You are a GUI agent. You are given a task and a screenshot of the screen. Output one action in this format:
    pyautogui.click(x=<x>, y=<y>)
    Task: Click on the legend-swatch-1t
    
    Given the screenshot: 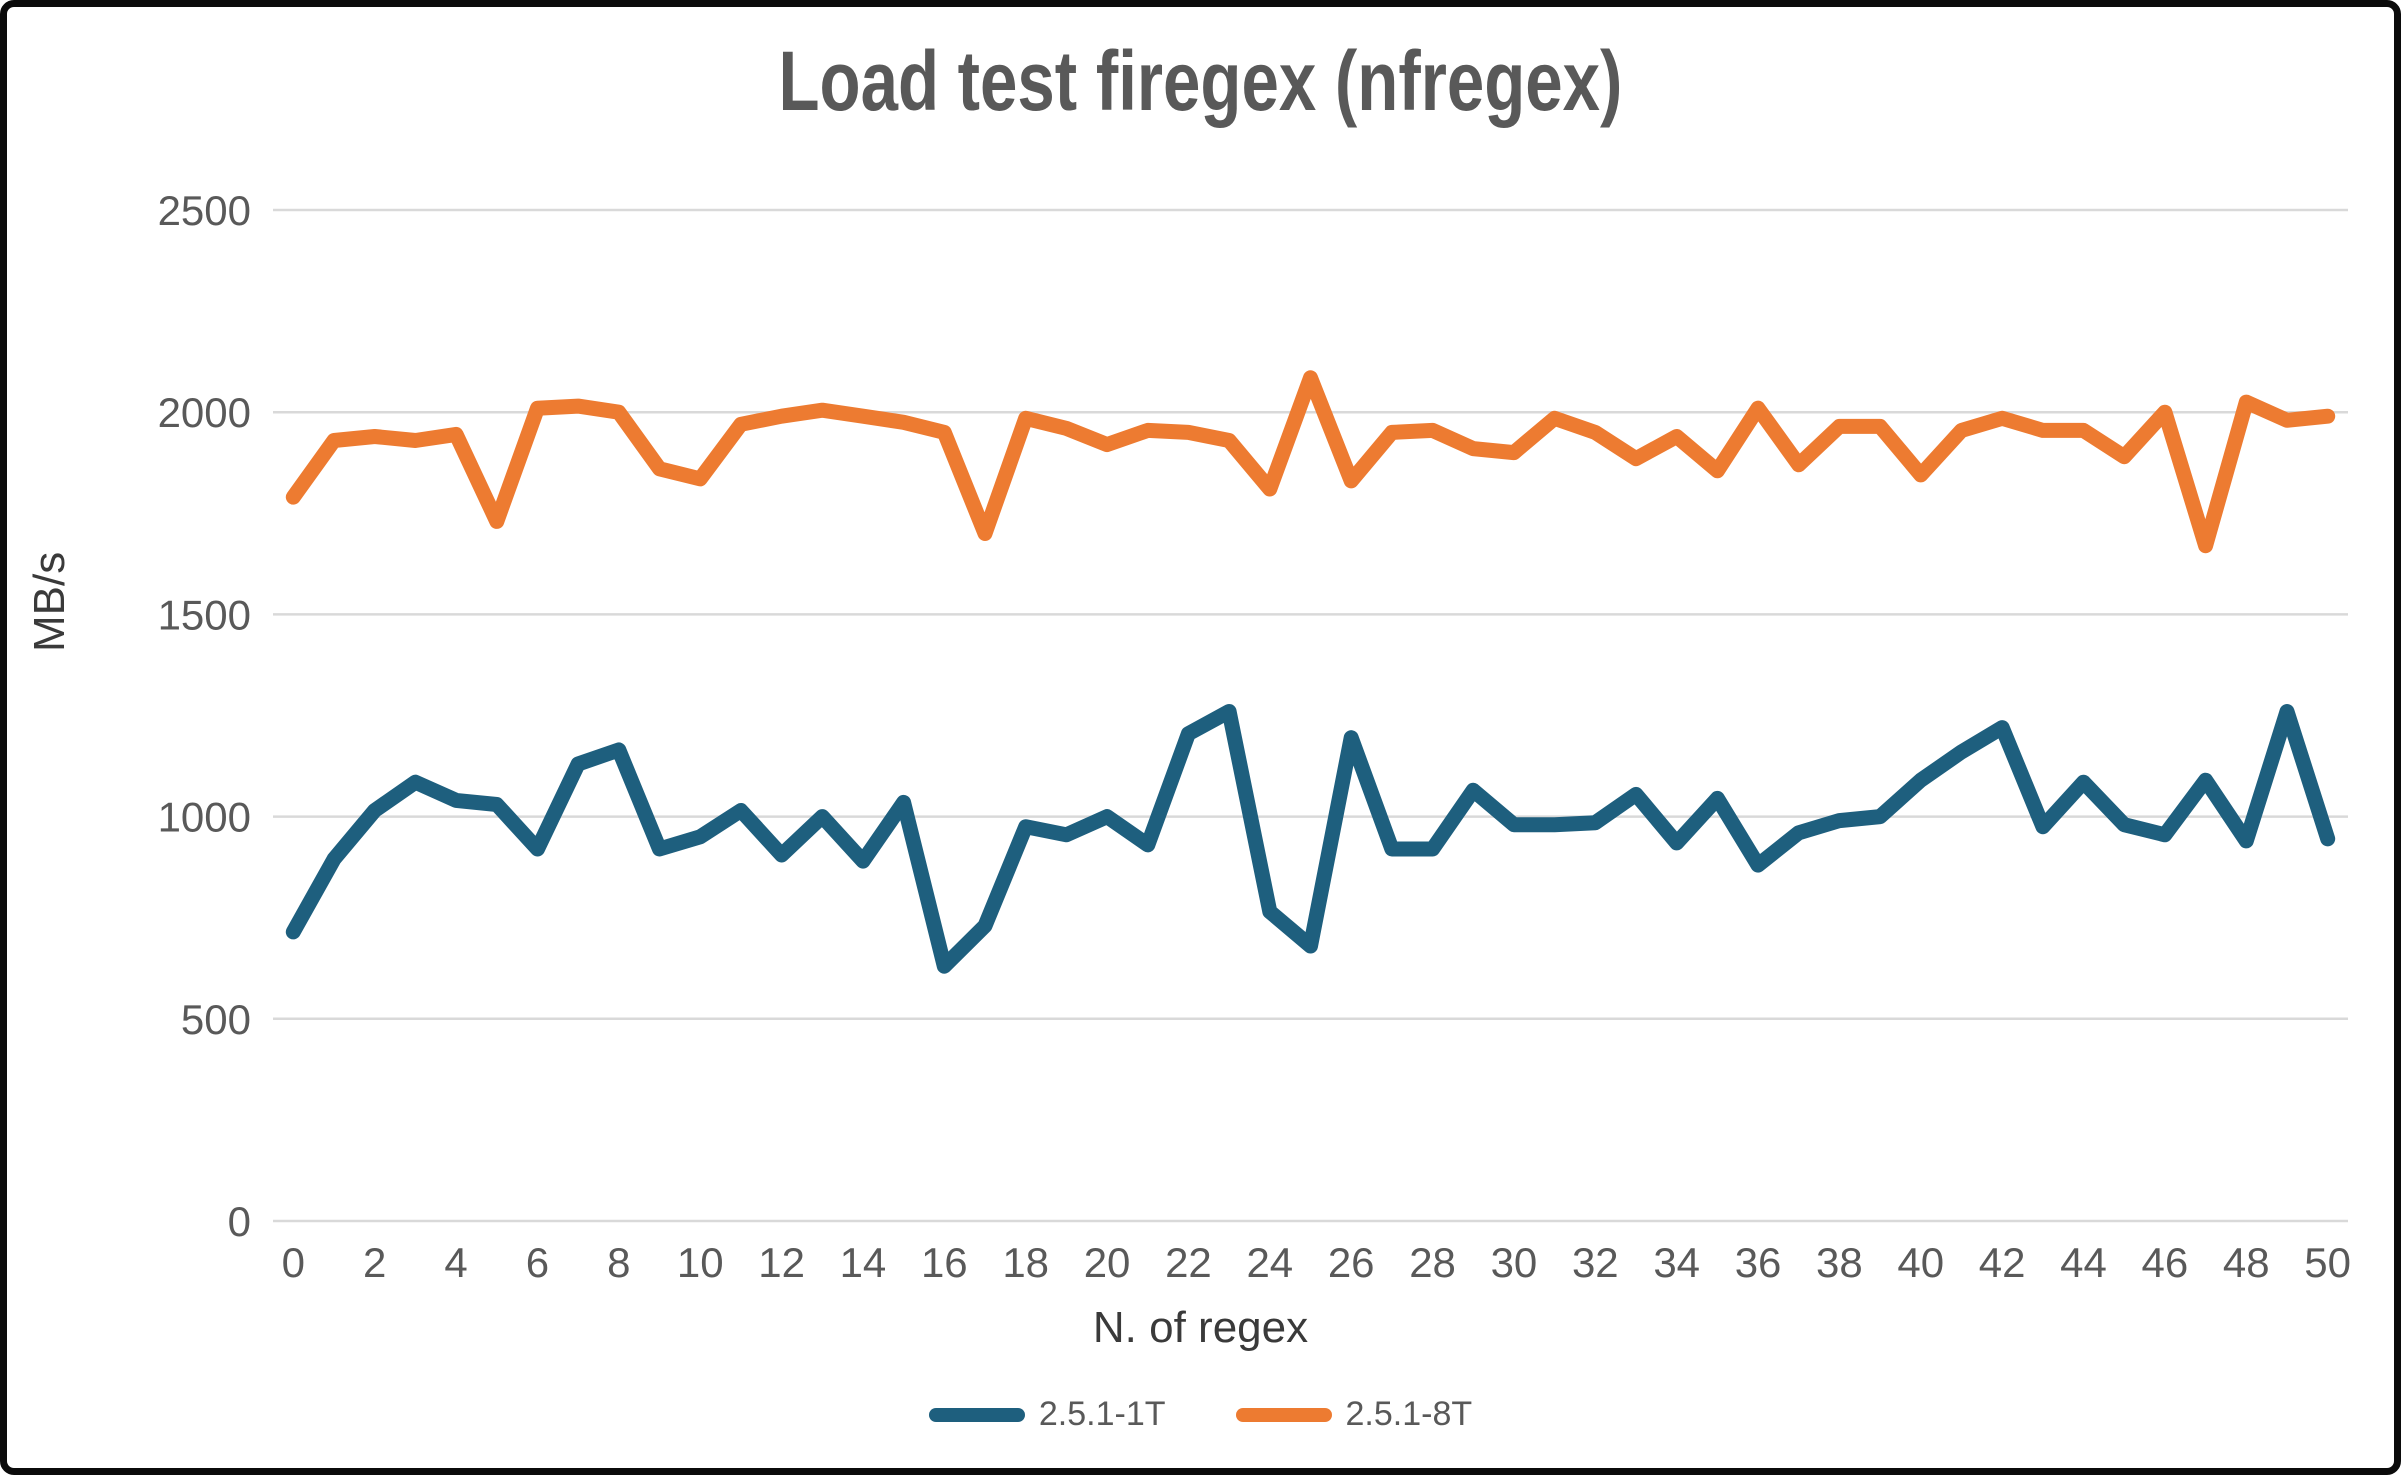 What is the action you would take?
    pyautogui.click(x=976, y=1414)
    